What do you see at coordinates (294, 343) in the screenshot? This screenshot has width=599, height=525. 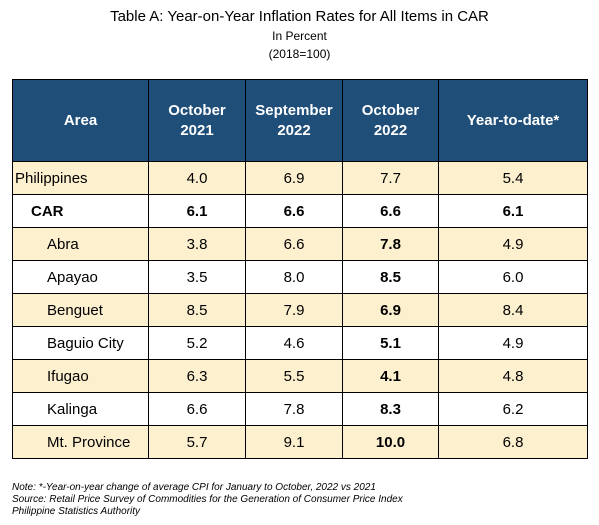 I see `value-cell: 4.6` at bounding box center [294, 343].